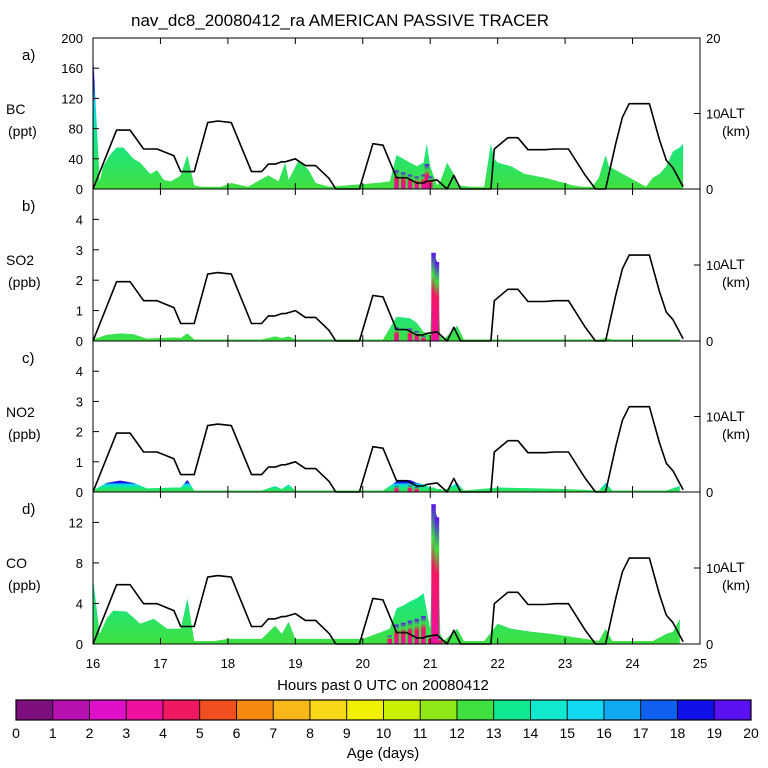 This screenshot has width=768, height=768. I want to click on panel-letter: d), so click(28, 509).